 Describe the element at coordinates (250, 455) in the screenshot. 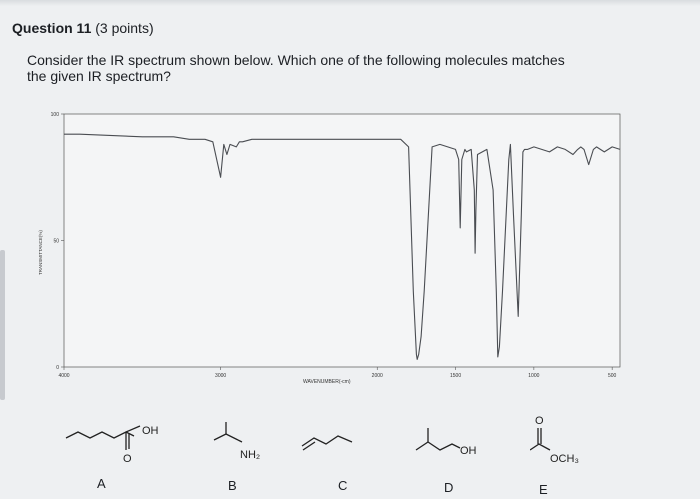

I see `molecule-b-nh2: NH₂` at that location.